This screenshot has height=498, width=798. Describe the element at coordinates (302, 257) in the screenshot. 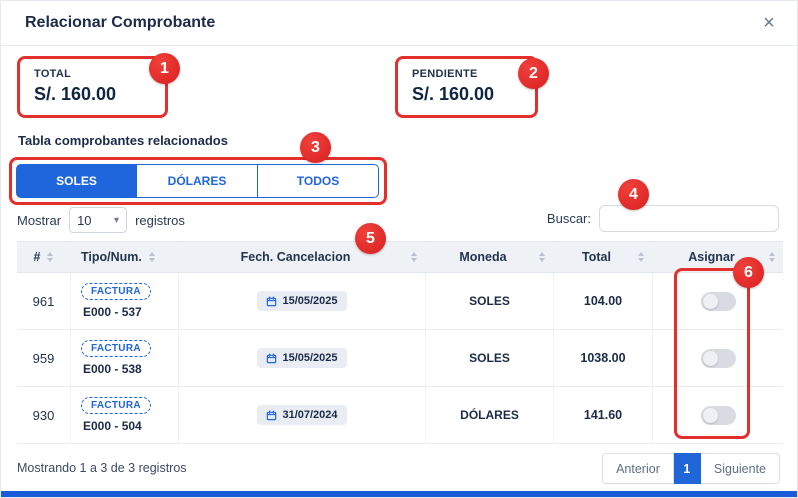

I see `header-fecha-cancelacion: Fech. Cancelacion` at that location.